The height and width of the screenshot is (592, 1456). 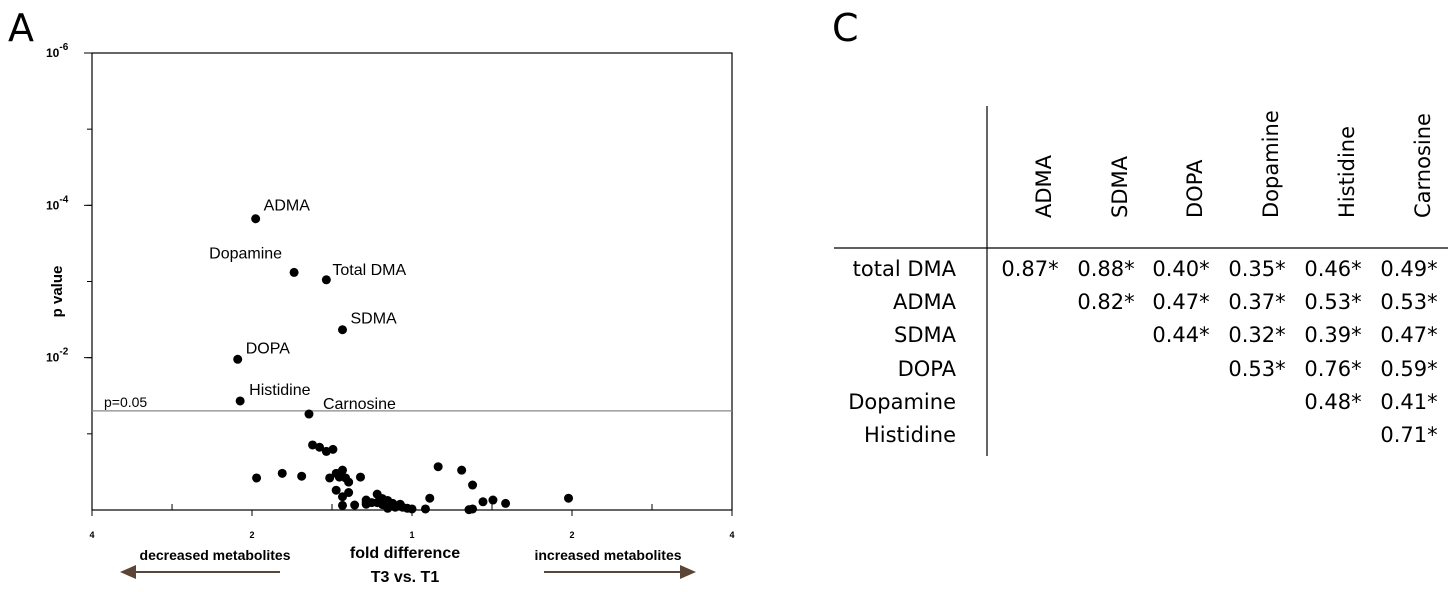 I want to click on table-cell: 0.40*, so click(x=1181, y=269).